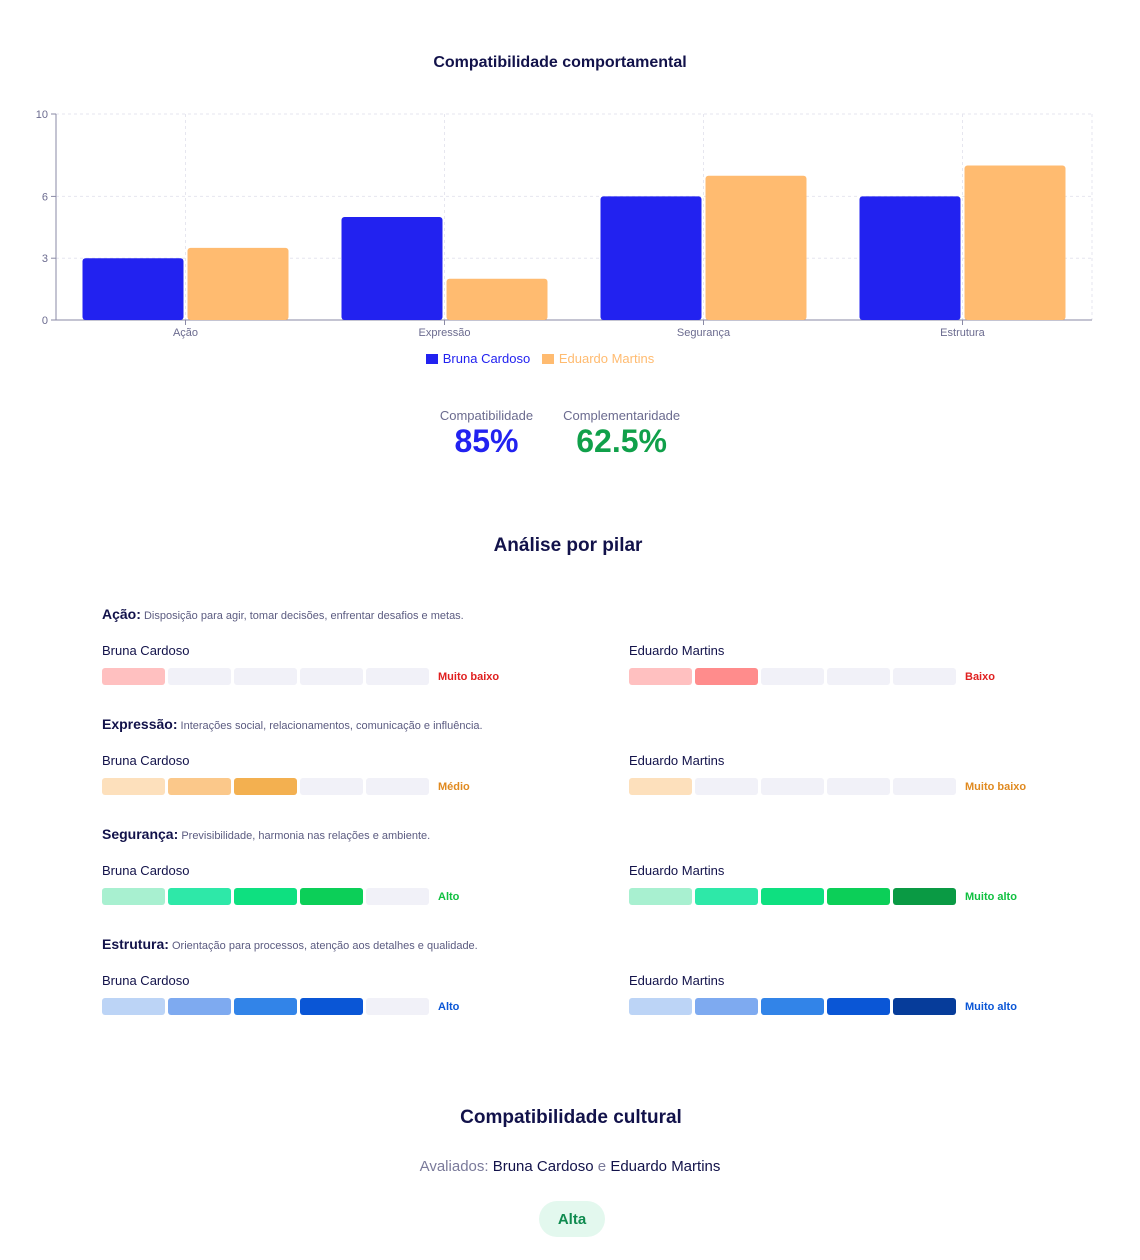 The width and height of the screenshot is (1140, 1260). I want to click on cultural-connector: e, so click(602, 1166).